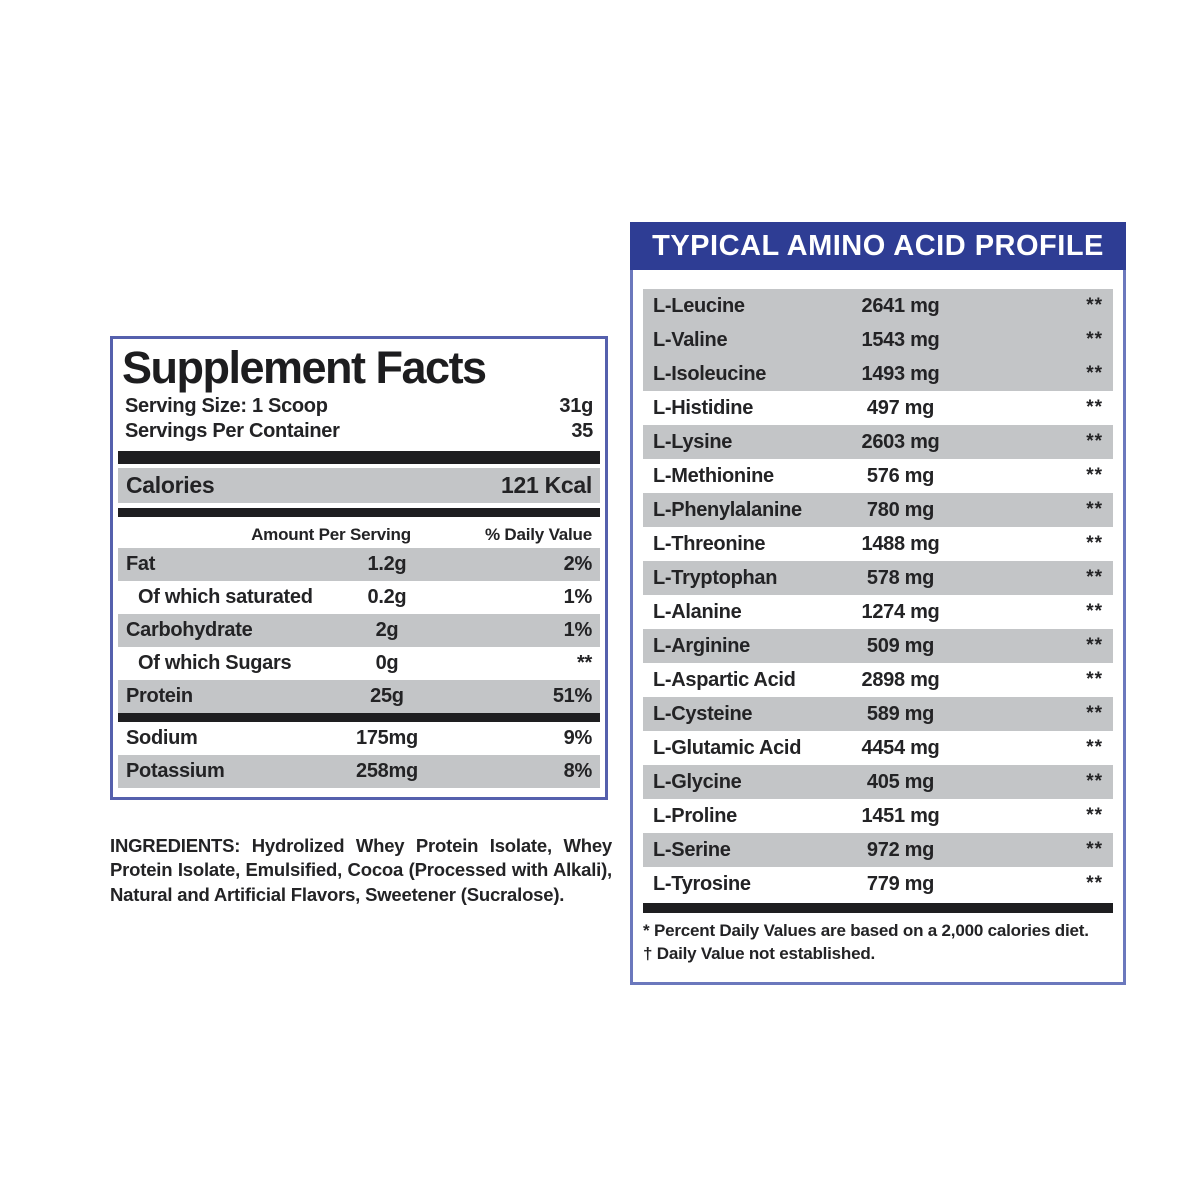  Describe the element at coordinates (693, 441) in the screenshot. I see `amino-acid-name: L-Lysine` at that location.